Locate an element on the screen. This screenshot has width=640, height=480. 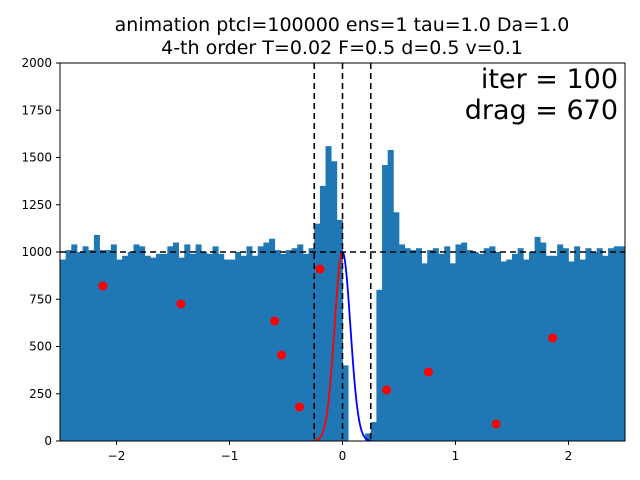
y-tick-label: 2000 is located at coordinates (36, 63).